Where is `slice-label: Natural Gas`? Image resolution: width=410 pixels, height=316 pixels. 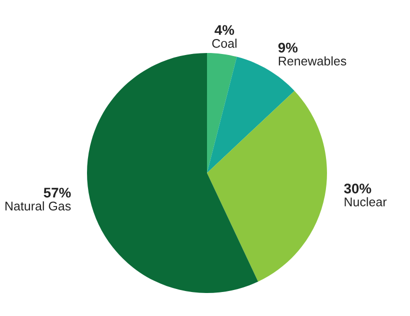 slice-label: Natural Gas is located at coordinates (38, 205).